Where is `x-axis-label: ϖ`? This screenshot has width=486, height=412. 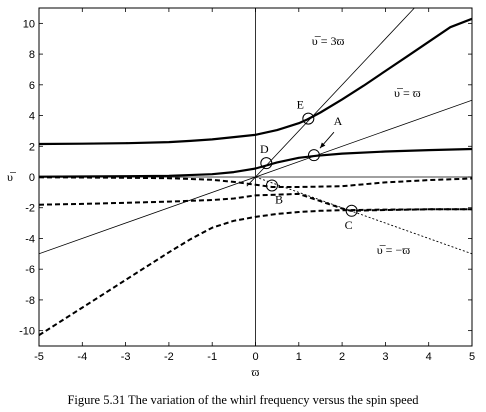 x-axis-label: ϖ is located at coordinates (256, 372).